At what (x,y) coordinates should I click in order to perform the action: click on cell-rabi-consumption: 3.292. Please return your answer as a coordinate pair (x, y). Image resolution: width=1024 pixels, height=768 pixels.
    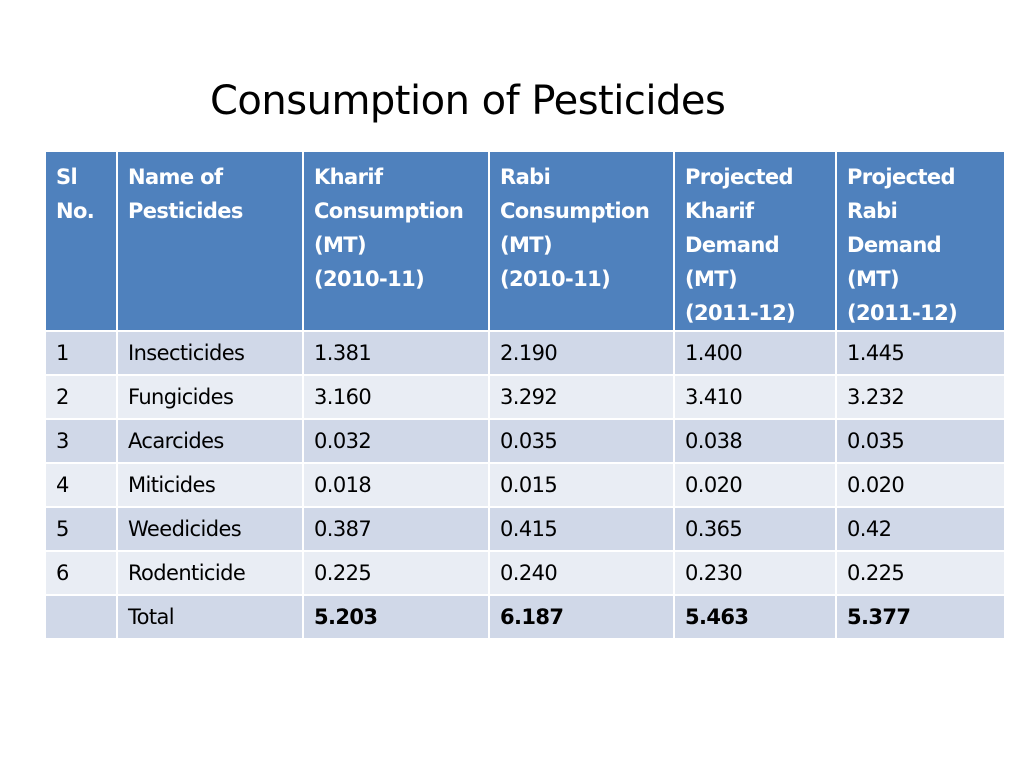
    Looking at the image, I should click on (581, 397).